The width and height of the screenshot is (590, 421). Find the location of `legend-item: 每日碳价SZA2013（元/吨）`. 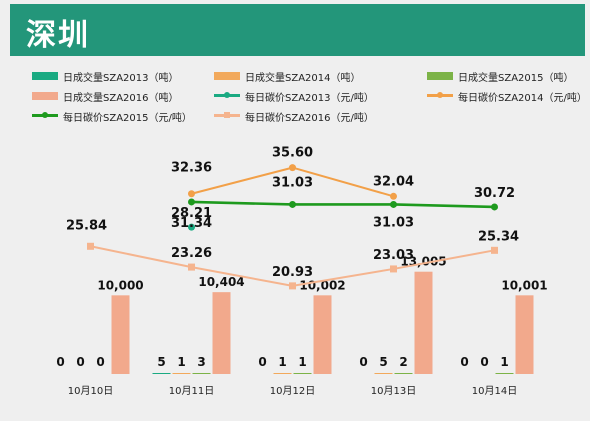

legend-item: 每日碳价SZA2013（元/吨） is located at coordinates (294, 96).